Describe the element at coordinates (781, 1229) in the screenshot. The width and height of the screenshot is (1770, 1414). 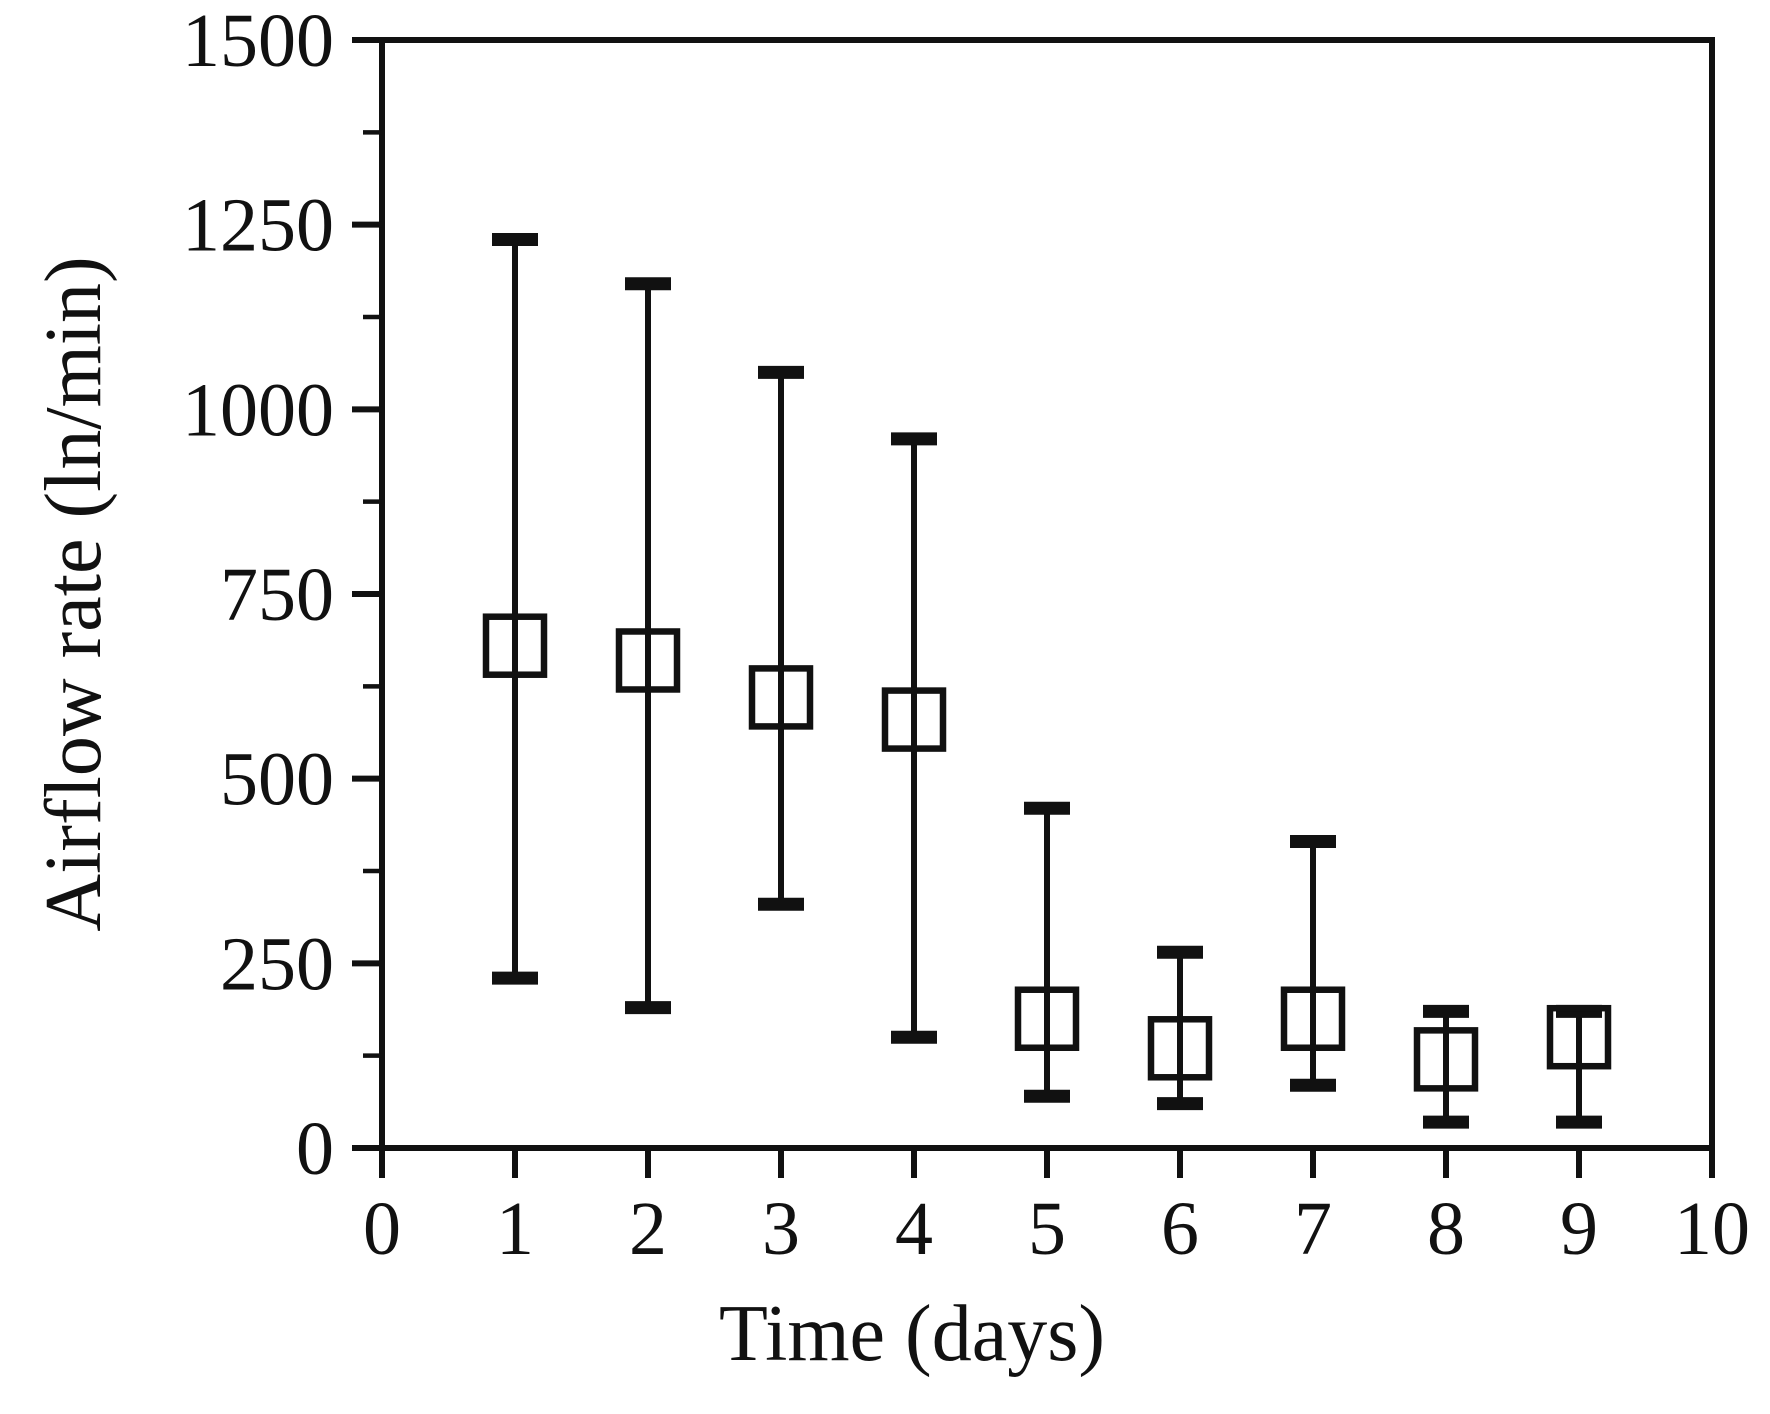
I see `x-tick-label: 3` at that location.